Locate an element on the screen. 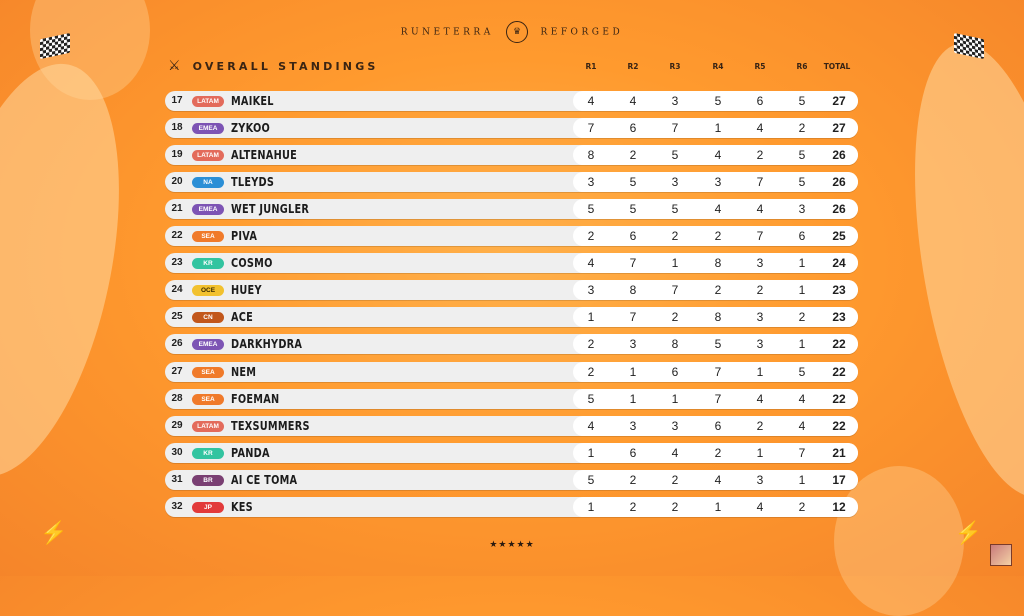 The width and height of the screenshot is (1024, 616). table-row: 20 NA TLEYDS 3 5 3 3 7 5 26 is located at coordinates (511, 182).